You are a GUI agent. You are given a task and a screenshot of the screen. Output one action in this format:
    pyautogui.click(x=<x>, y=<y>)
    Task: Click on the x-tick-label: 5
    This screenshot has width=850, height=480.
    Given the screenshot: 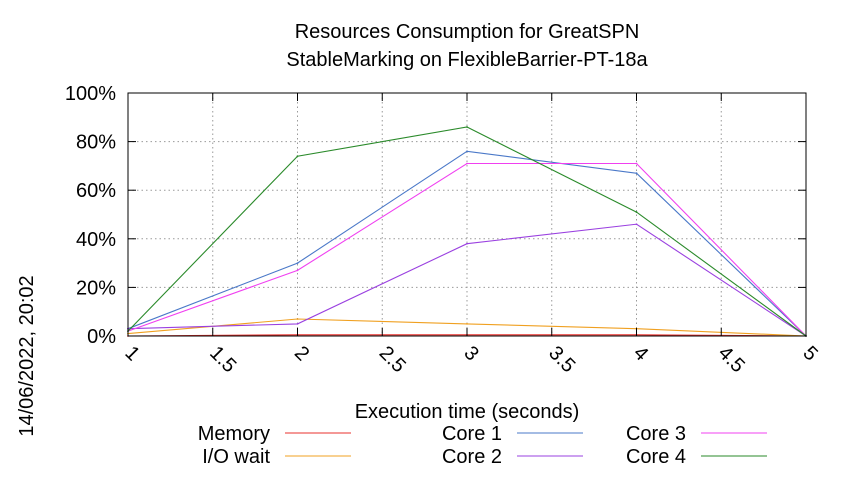 What is the action you would take?
    pyautogui.click(x=809, y=353)
    